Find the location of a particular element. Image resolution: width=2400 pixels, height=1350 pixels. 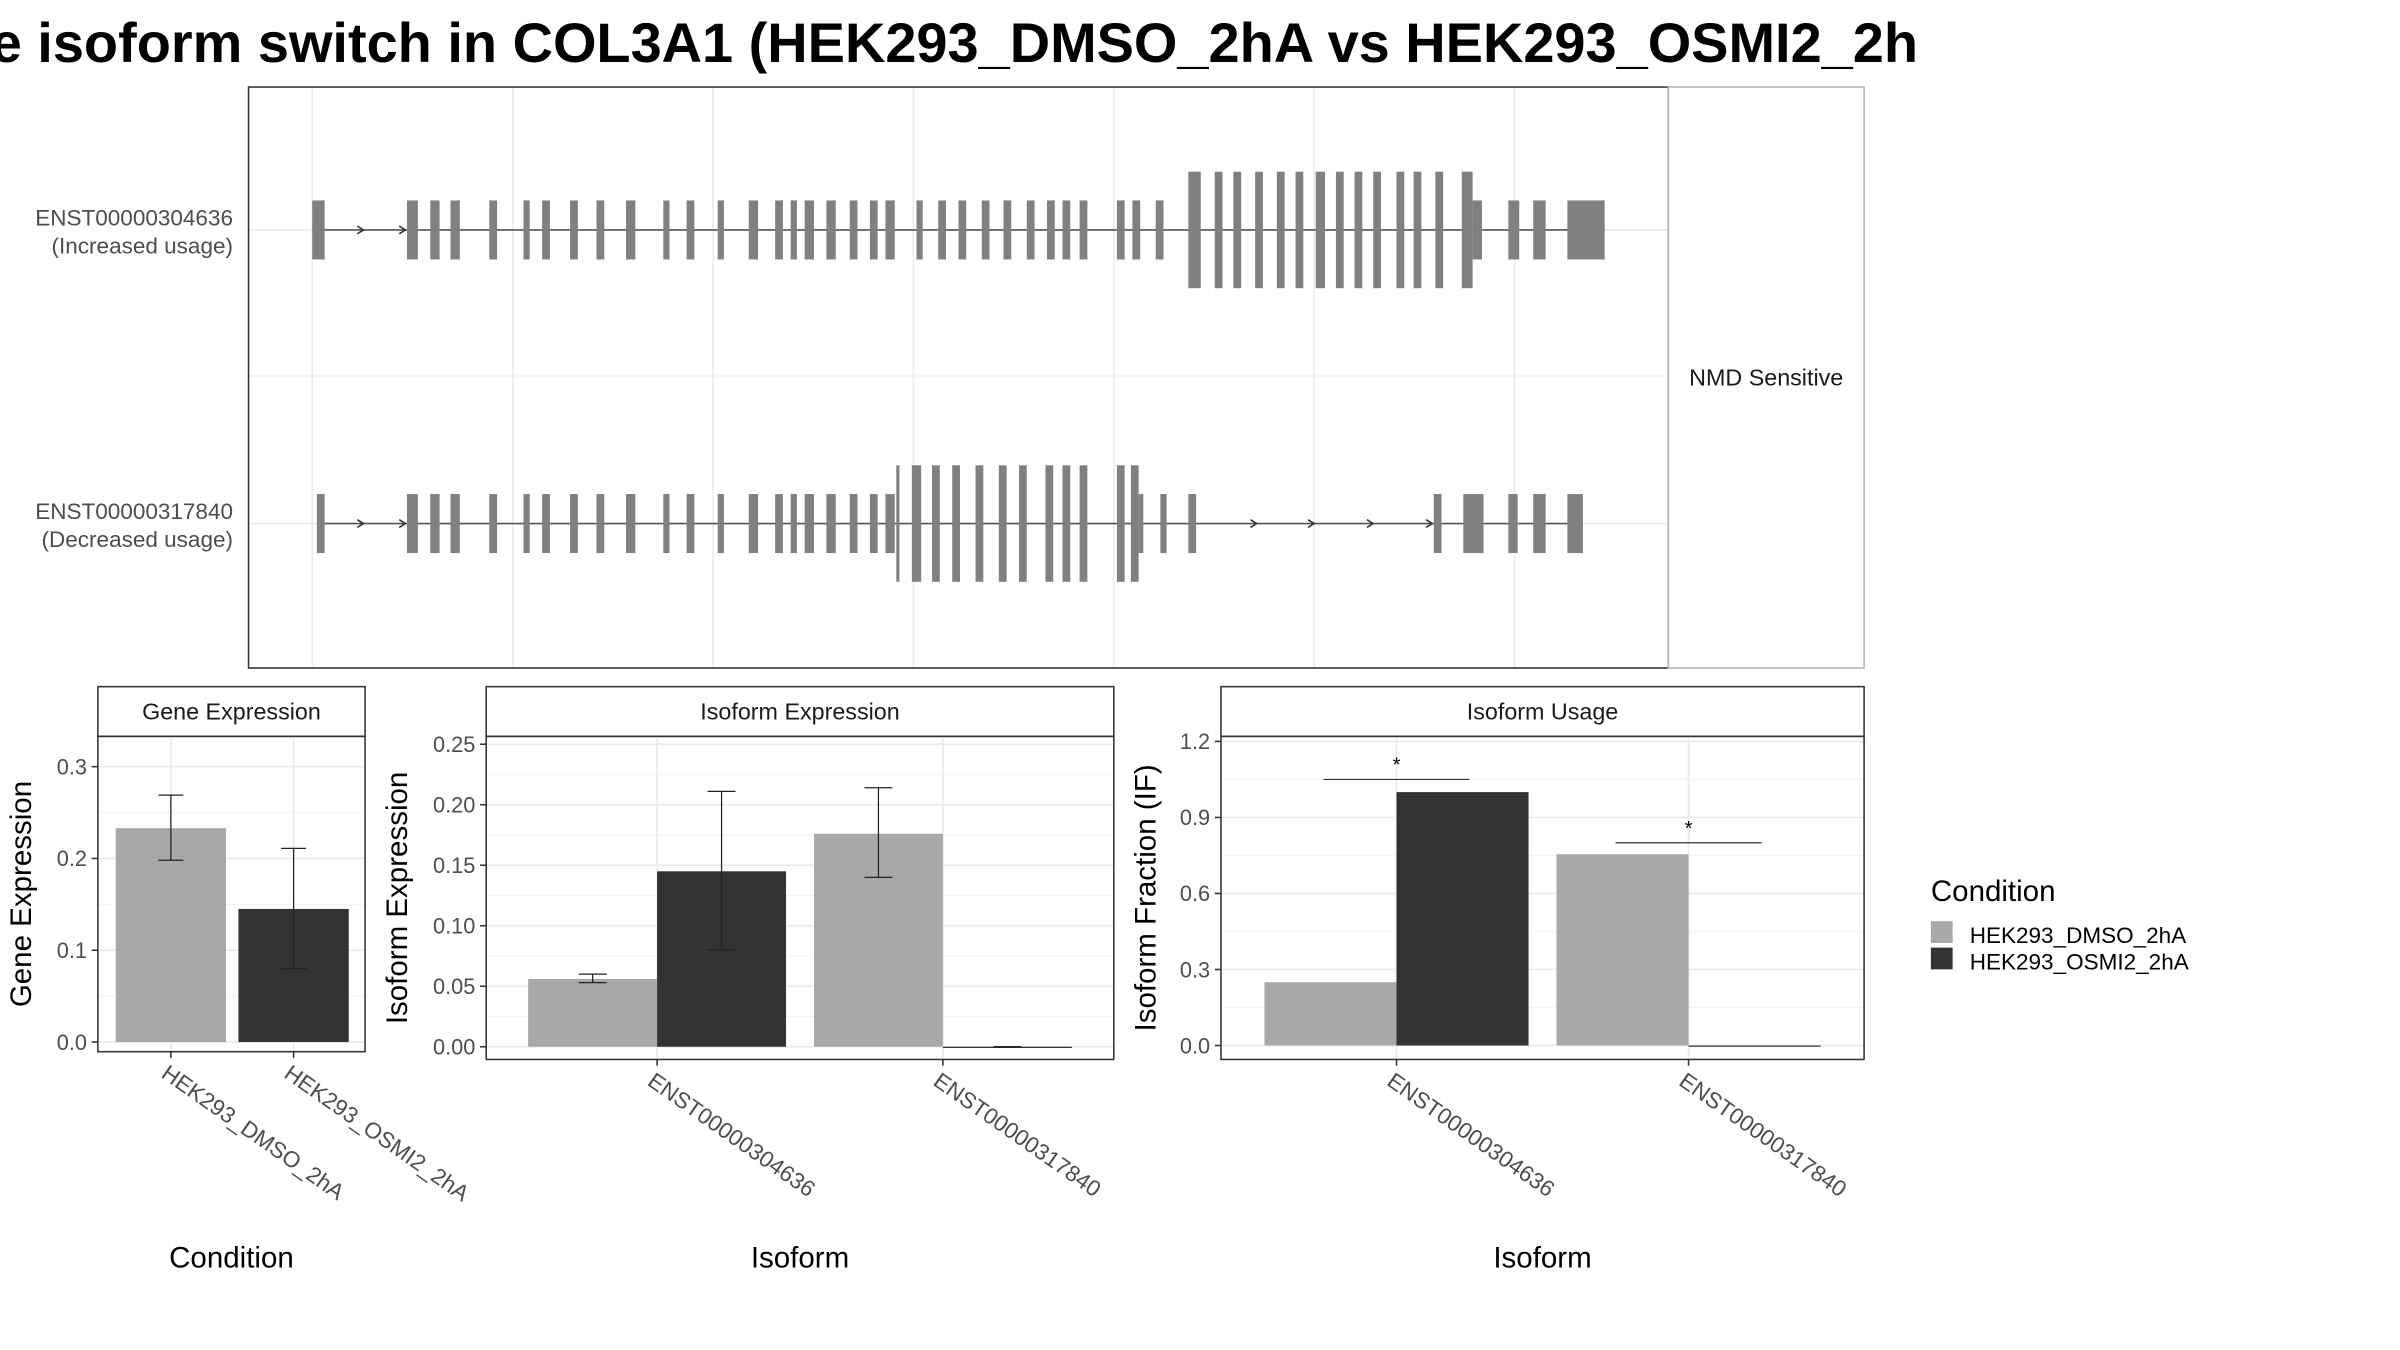

y-axis-title: Isoform Fraction (IF) is located at coordinates (1146, 897).